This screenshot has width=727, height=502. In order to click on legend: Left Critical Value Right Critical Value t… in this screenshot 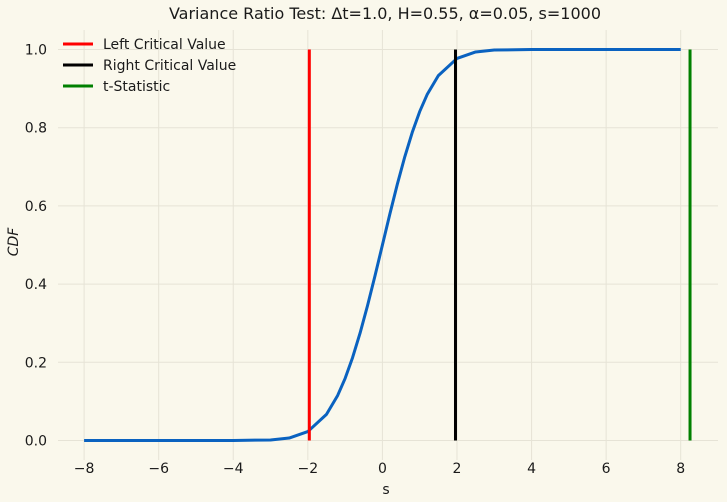, I will do `click(149, 66)`.